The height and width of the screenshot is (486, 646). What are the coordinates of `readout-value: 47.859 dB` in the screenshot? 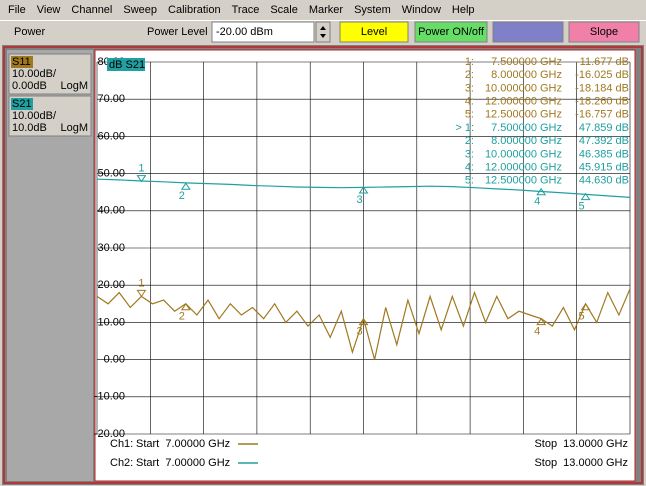 It's located at (604, 128).